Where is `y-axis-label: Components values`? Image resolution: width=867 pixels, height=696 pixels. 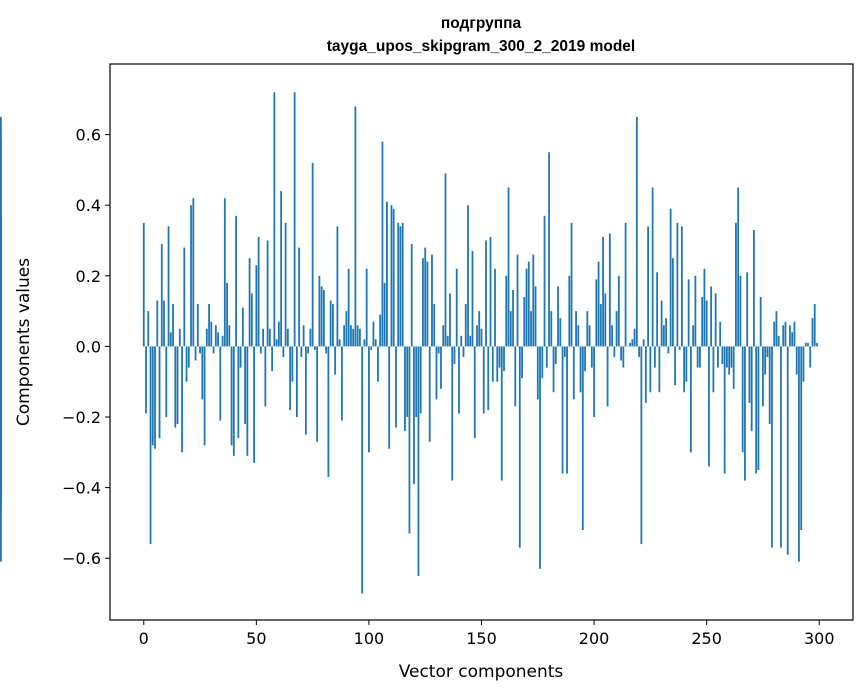 y-axis-label: Components values is located at coordinates (24, 342).